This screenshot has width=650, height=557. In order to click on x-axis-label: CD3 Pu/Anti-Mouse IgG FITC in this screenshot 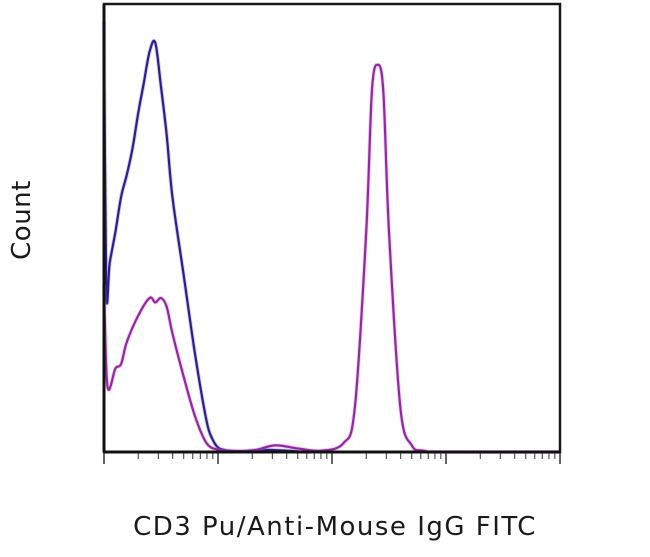, I will do `click(335, 527)`.